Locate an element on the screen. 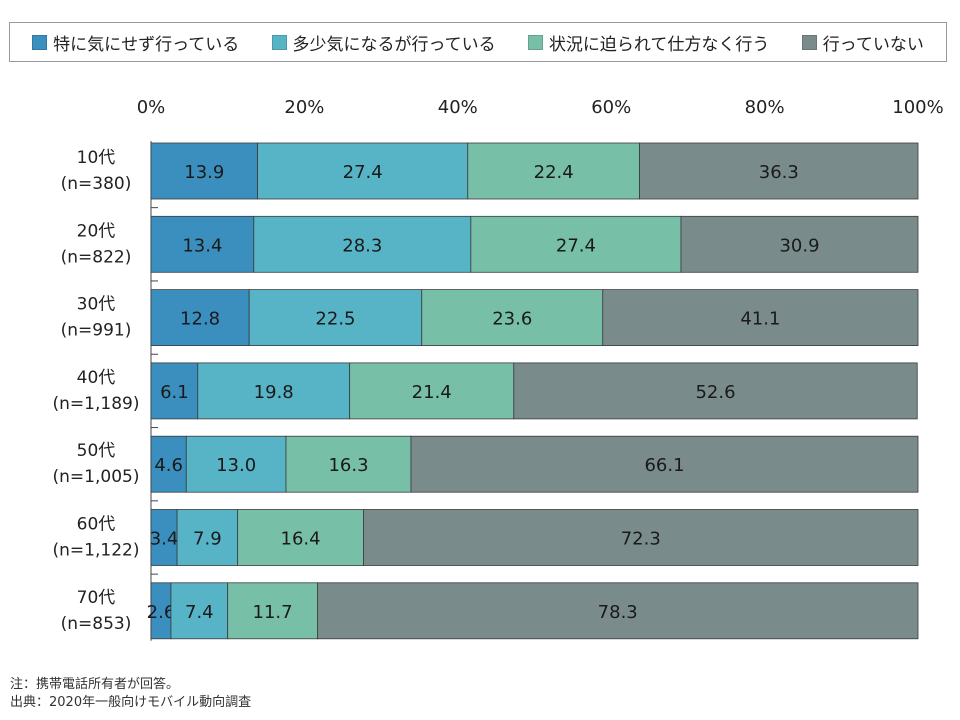 This screenshot has width=960, height=720. legend-label: 状況に迫られて仕方なく行う is located at coordinates (659, 44).